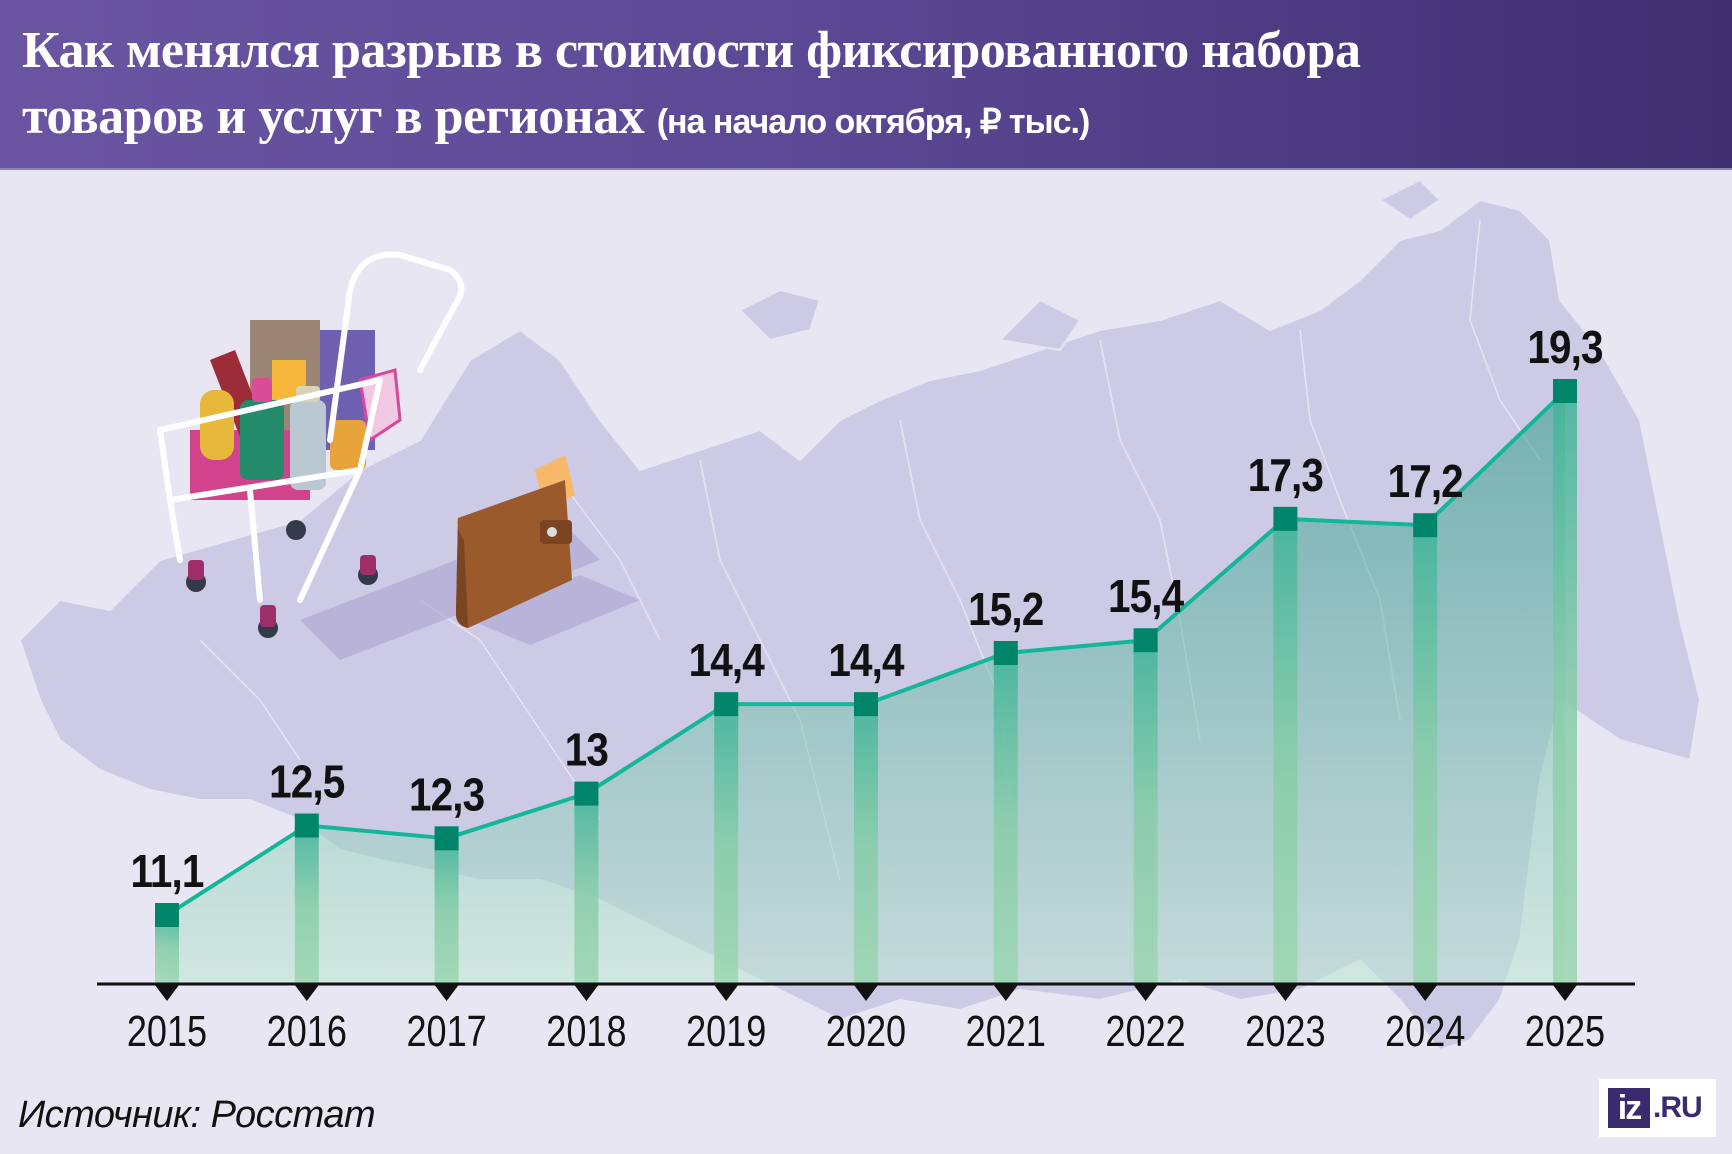  What do you see at coordinates (446, 795) in the screenshot?
I see `value-label-2017: 12,3` at bounding box center [446, 795].